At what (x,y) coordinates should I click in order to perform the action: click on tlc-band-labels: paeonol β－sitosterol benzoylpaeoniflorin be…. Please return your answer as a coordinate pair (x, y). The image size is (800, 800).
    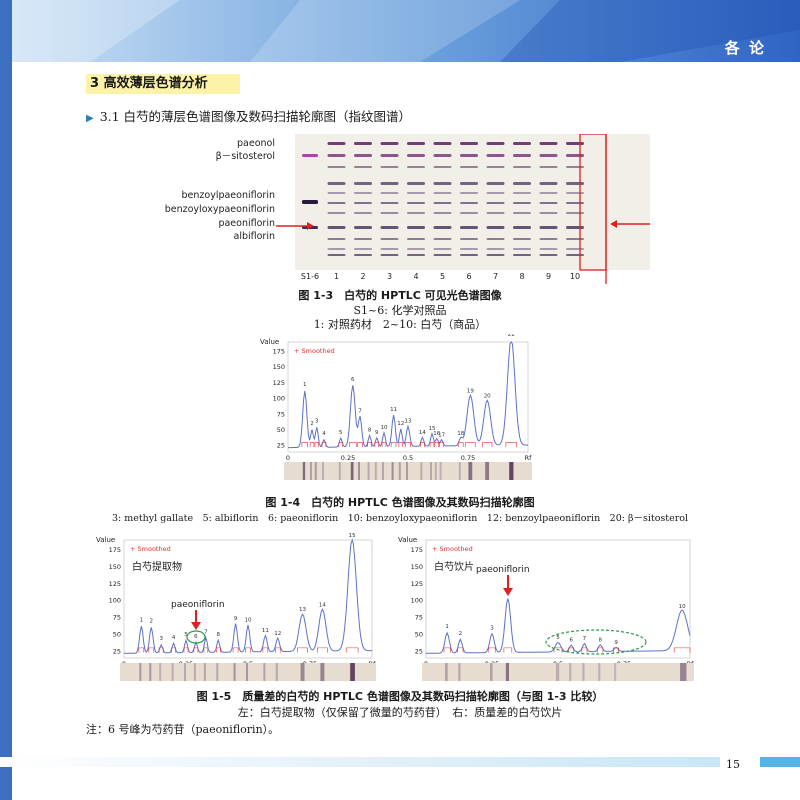
    Looking at the image, I should click on (220, 190).